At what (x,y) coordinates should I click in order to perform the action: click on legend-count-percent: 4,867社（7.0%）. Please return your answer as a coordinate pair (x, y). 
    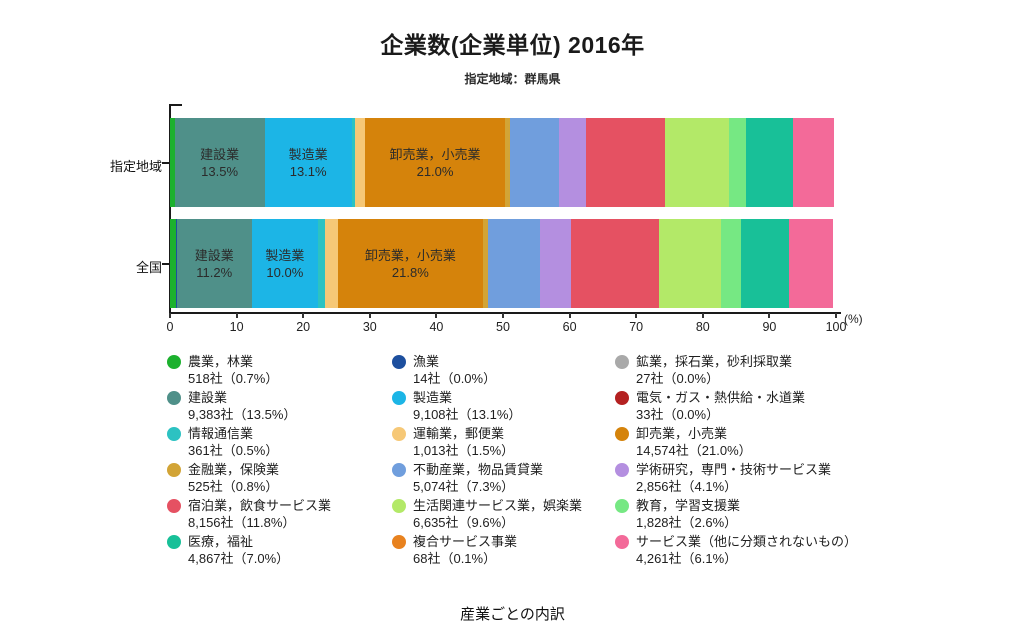
    Looking at the image, I should click on (239, 558).